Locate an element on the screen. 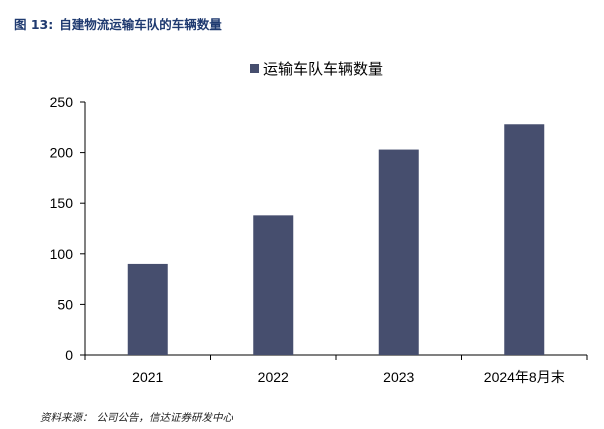 The width and height of the screenshot is (604, 429). source-note: 资料来源： 公司公告，信达证券研发中心 is located at coordinates (138, 417).